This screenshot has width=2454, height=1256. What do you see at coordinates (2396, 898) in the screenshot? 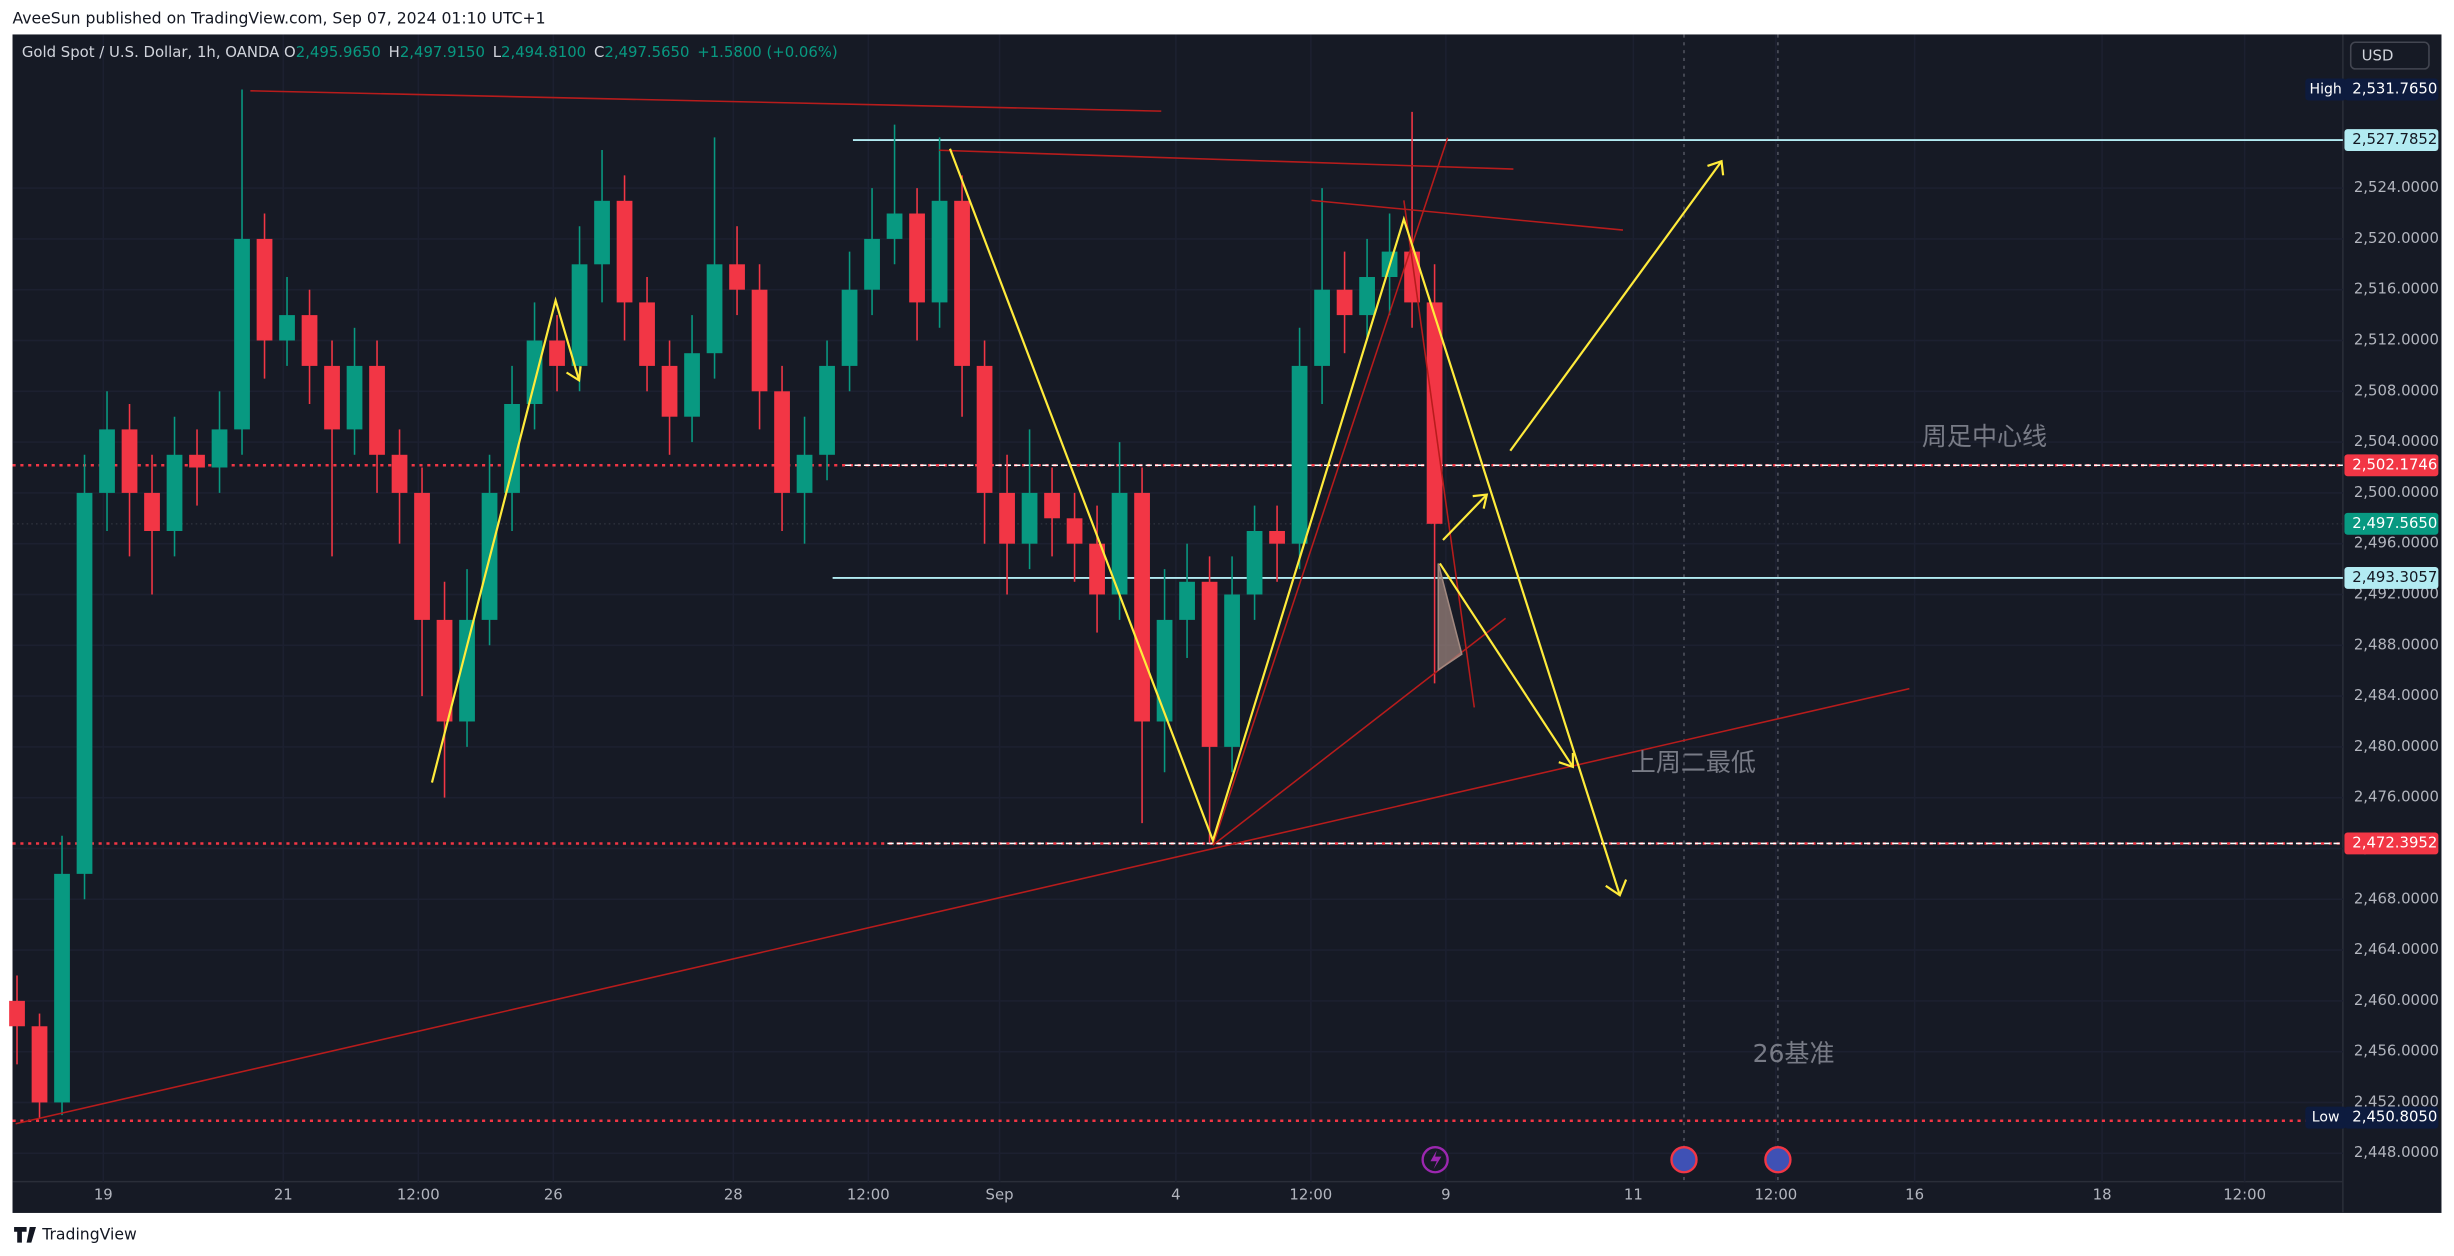
I see `y-tick-label: 2,468.0000` at bounding box center [2396, 898].